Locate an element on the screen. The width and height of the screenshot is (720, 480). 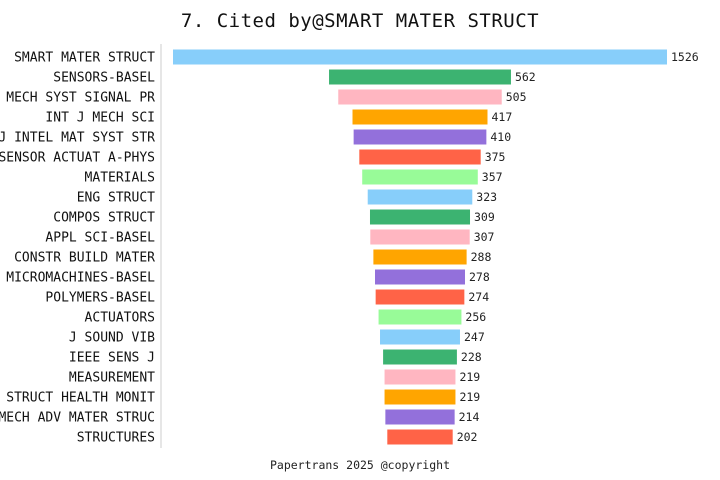
bar-value-label: 228 is located at coordinates (471, 357).